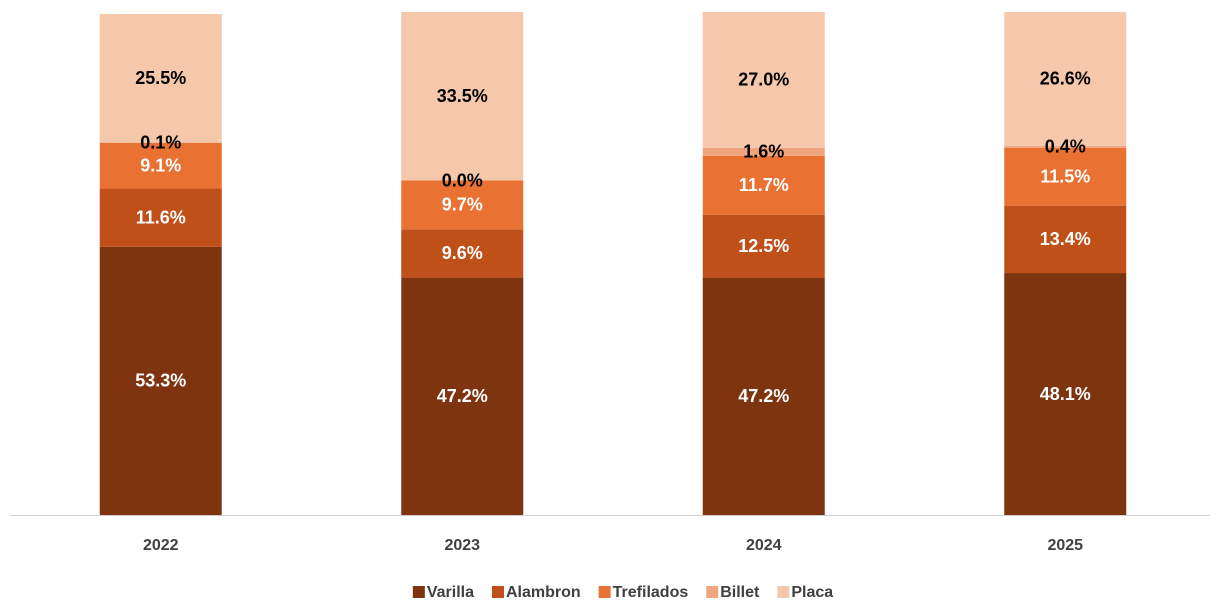 This screenshot has width=1220, height=600. I want to click on data-label: 12.5%, so click(763, 246).